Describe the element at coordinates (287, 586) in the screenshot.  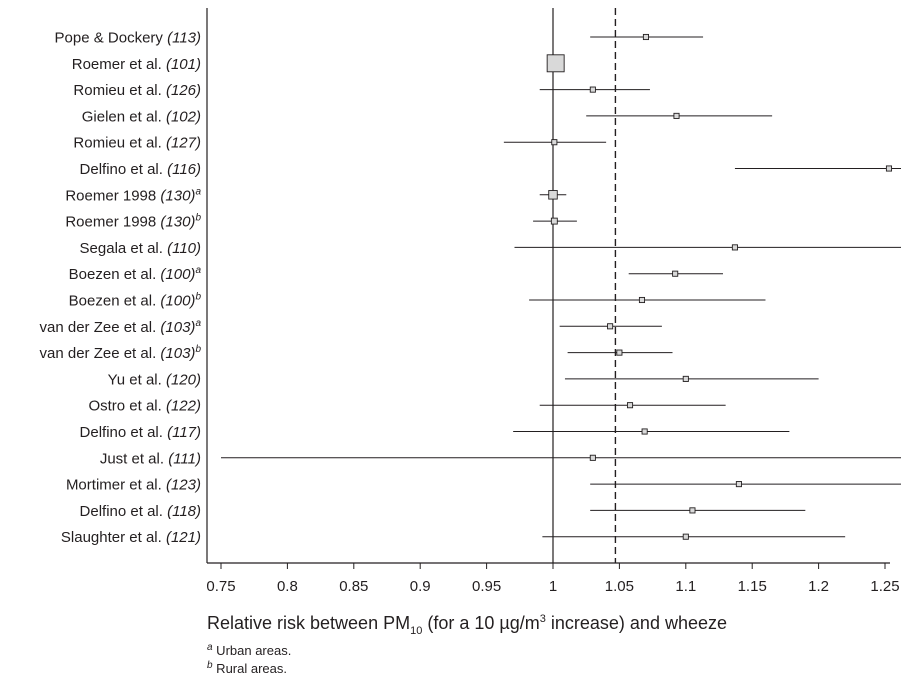
I see `x-tick-label: 0.8` at that location.